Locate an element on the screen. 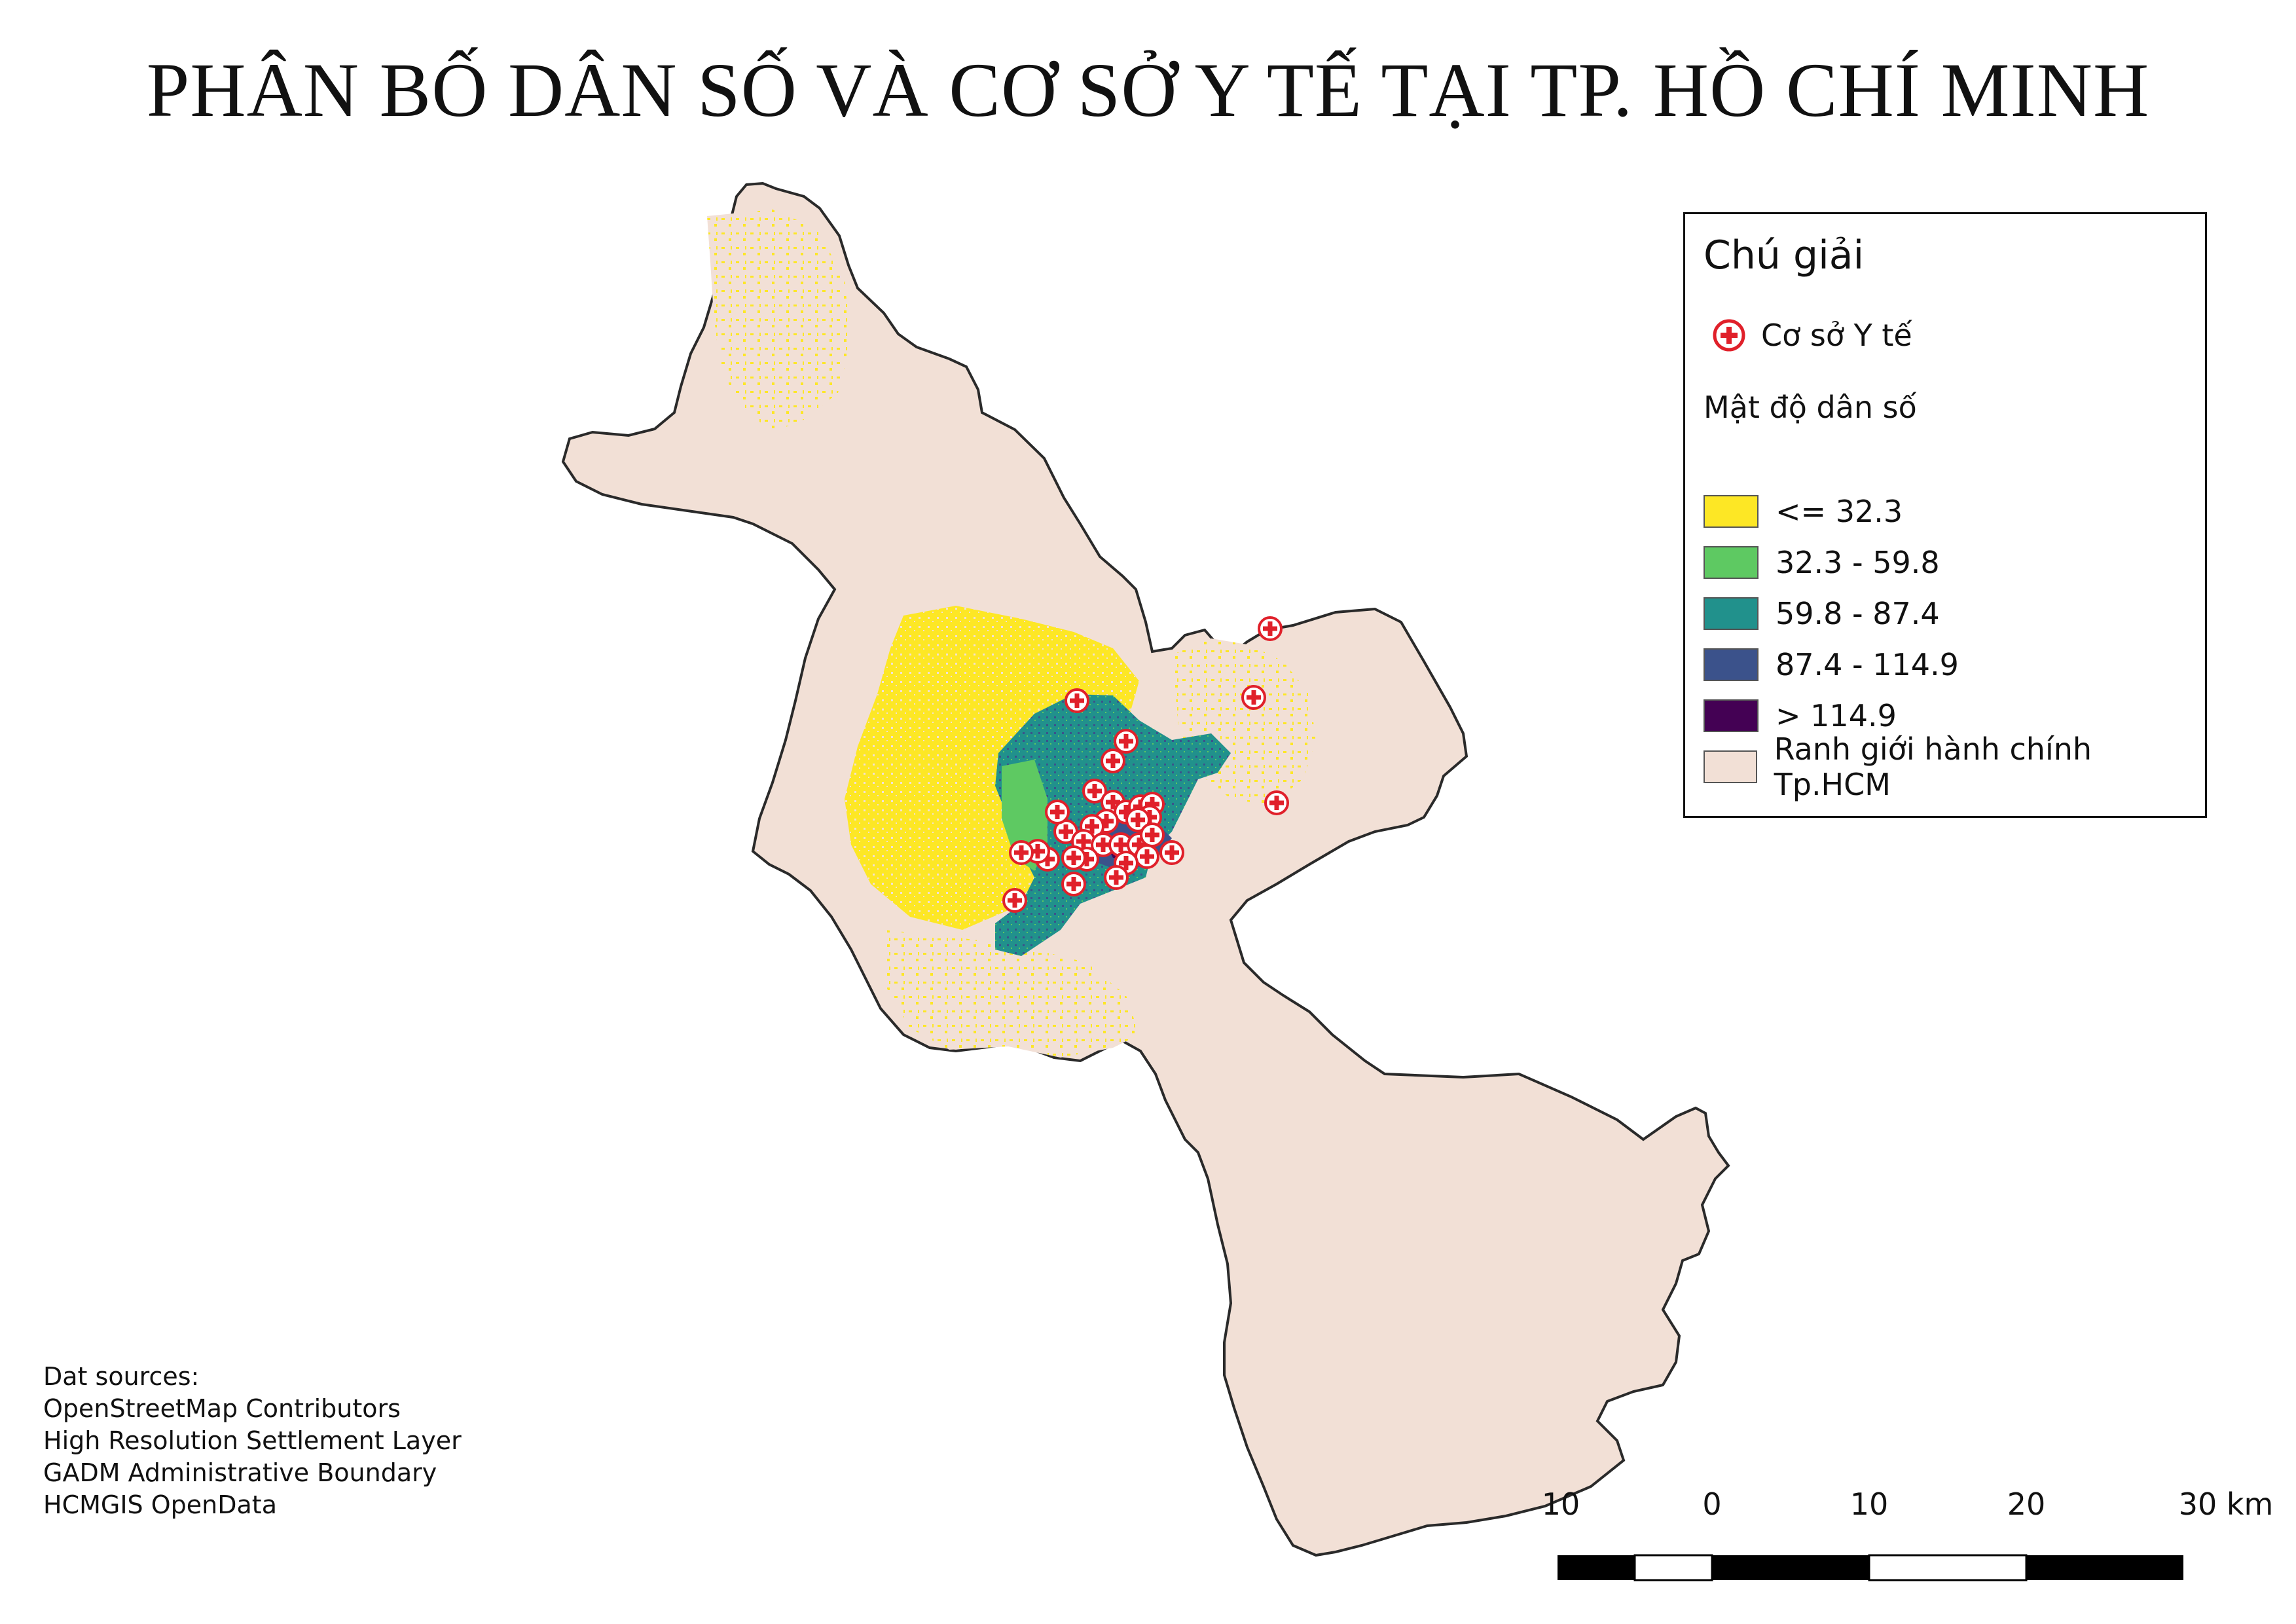 The height and width of the screenshot is (1624, 2296). density-zone-low-west is located at coordinates (992, 768).